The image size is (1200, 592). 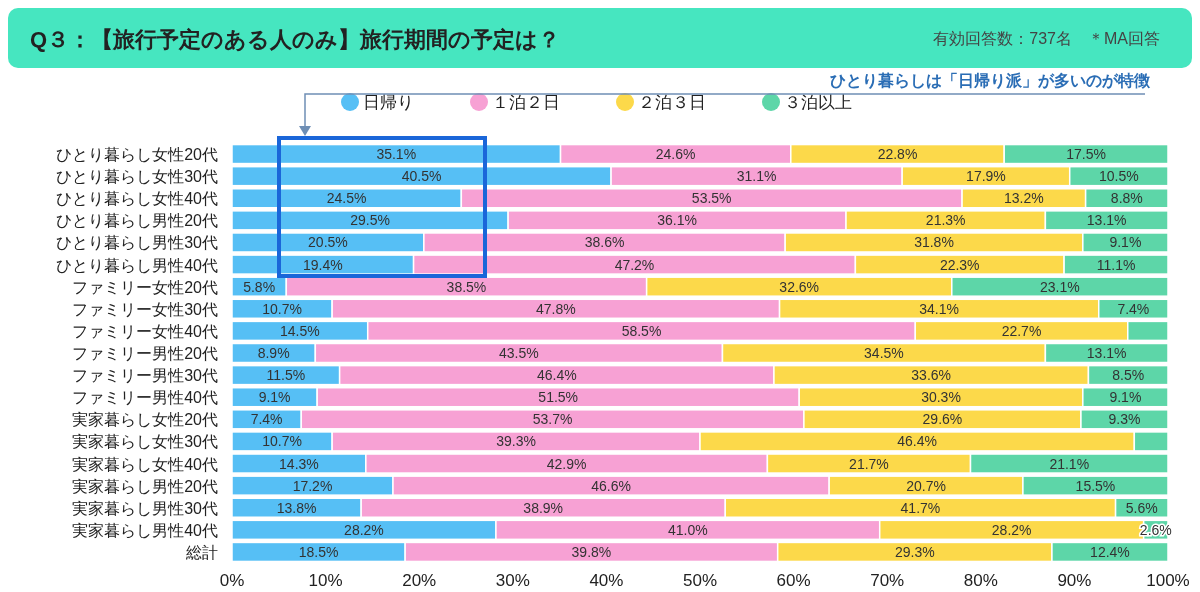 What do you see at coordinates (145, 420) in the screenshot?
I see `y-tick-label: 実家暮らし女性20代` at bounding box center [145, 420].